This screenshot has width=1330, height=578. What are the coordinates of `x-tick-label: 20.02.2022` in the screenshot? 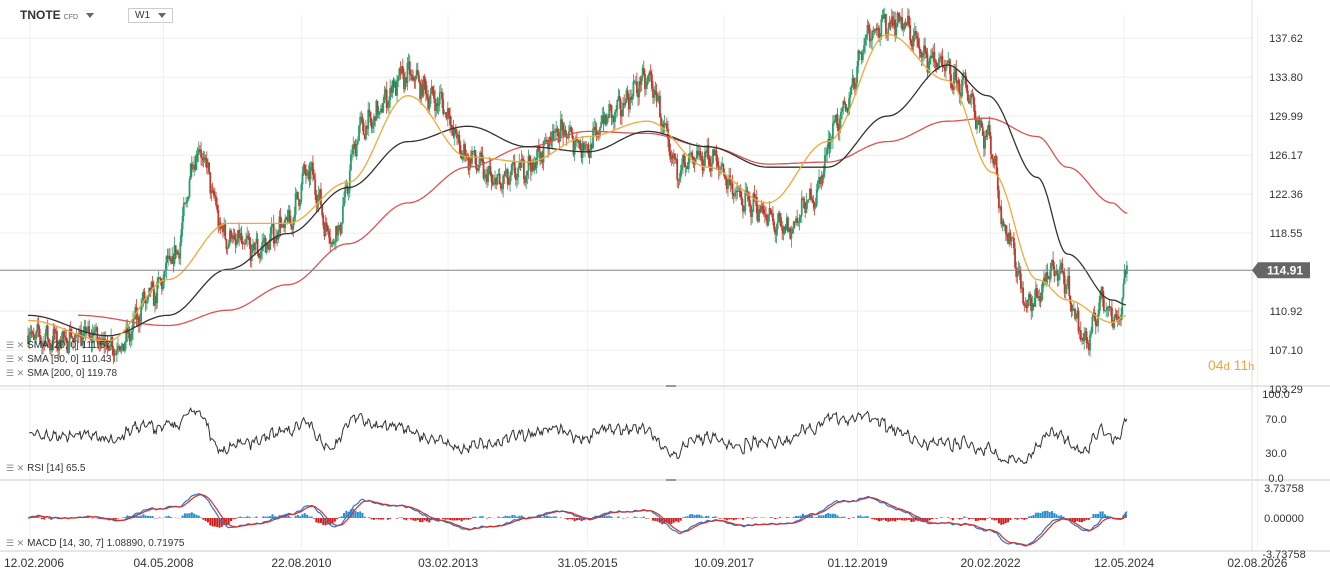 It's located at (990, 563).